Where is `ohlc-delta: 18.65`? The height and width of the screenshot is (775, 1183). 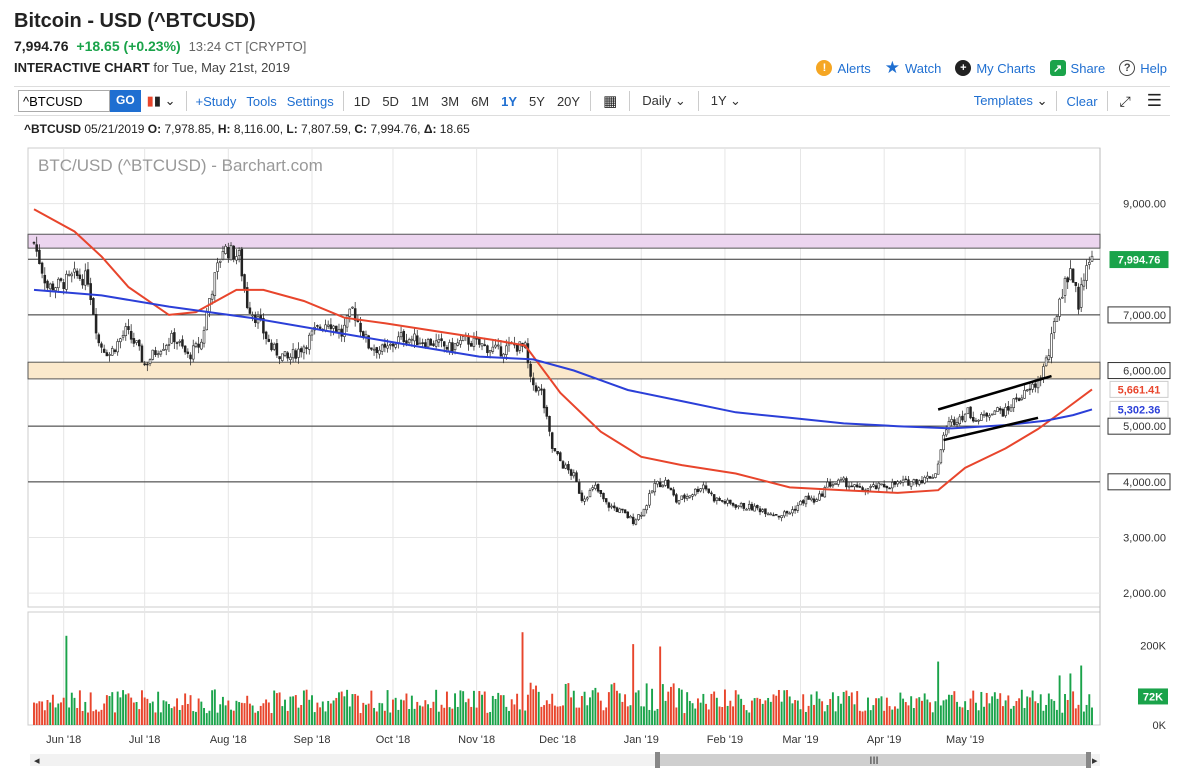
ohlc-delta: 18.65 is located at coordinates (454, 129).